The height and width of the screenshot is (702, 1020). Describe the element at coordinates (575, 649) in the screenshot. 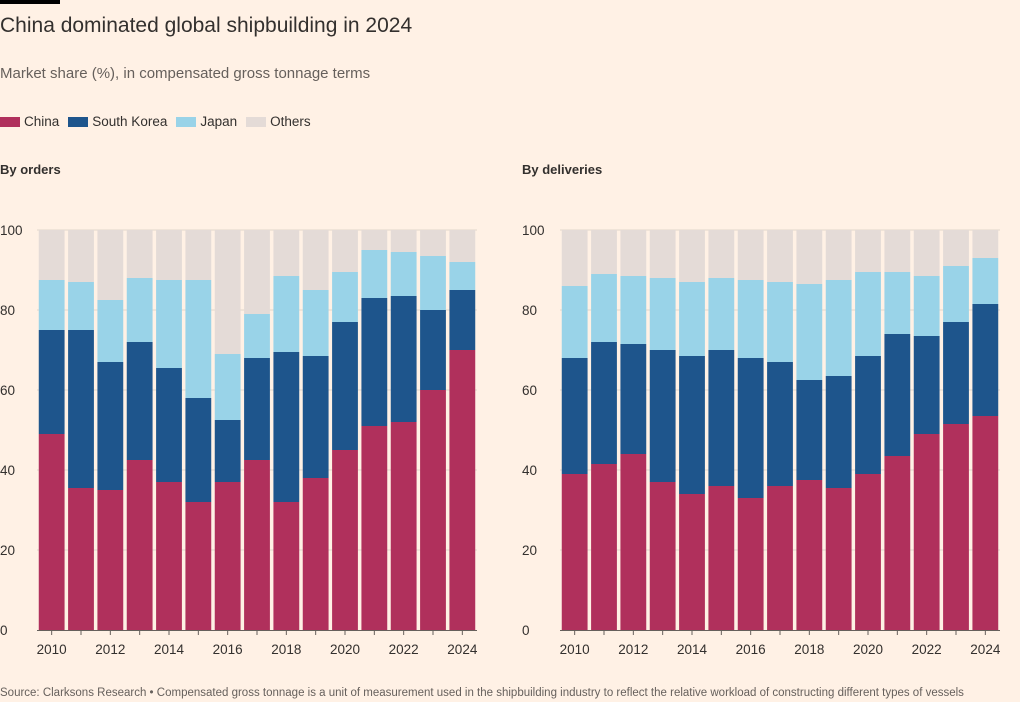

I see `x-tick-label: 2010` at that location.